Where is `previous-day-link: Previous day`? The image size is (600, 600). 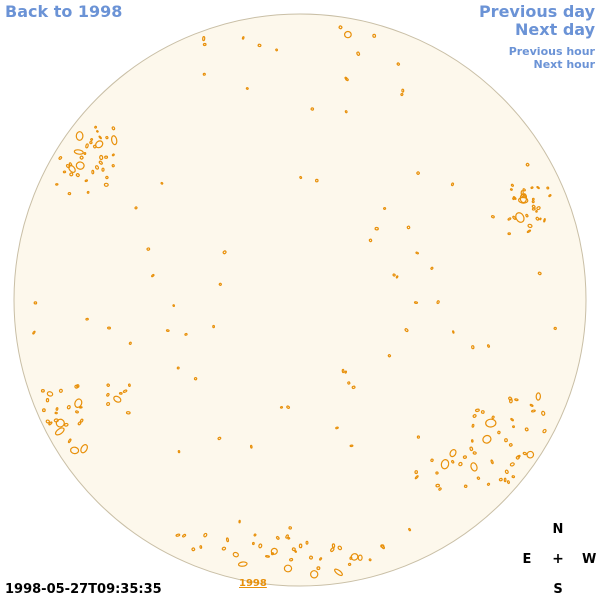 previous-day-link: Previous day is located at coordinates (536, 11).